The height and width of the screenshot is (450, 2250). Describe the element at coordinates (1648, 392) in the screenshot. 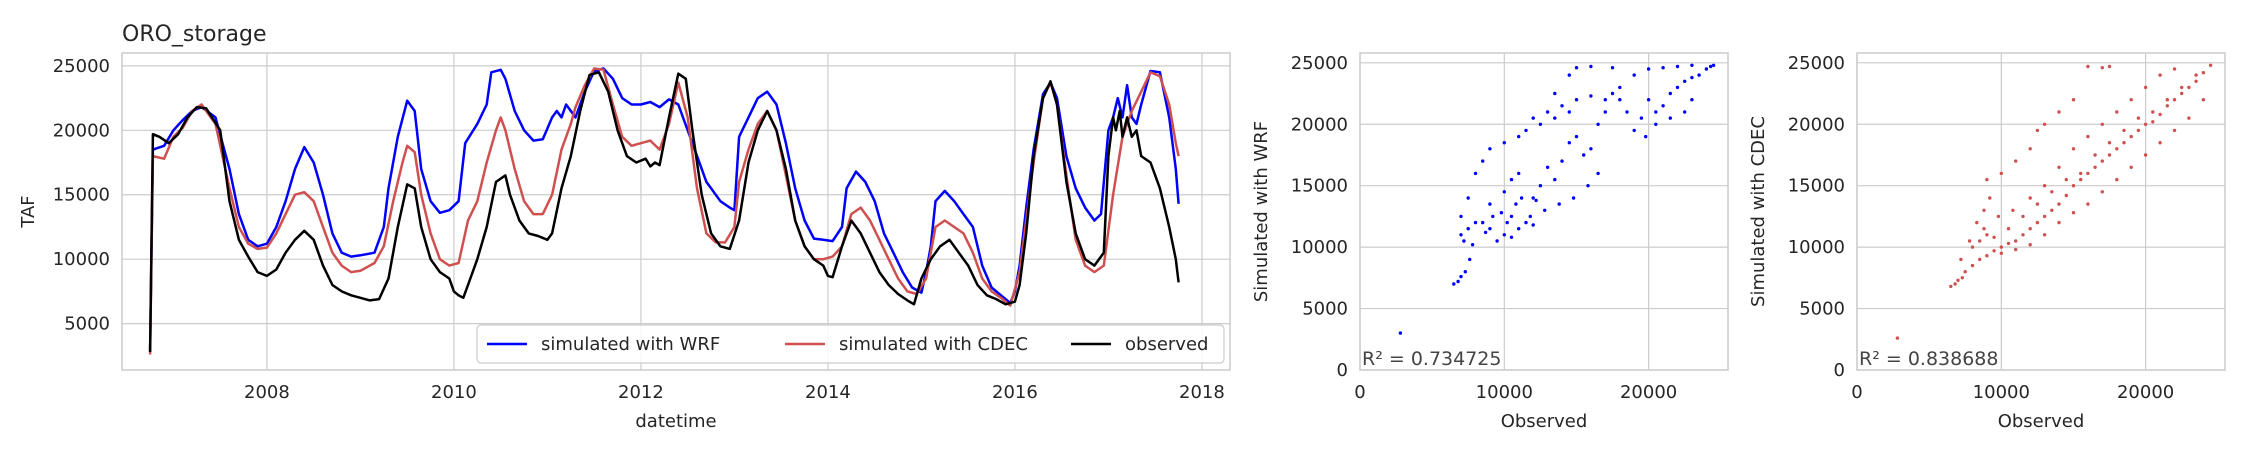

I see `x-tick-label: 20000` at that location.